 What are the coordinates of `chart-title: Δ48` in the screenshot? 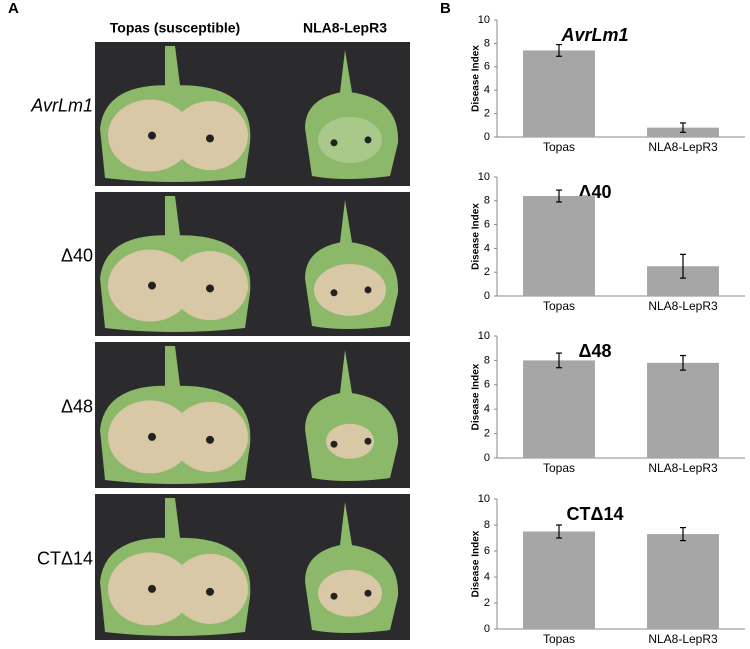 It's located at (595, 351).